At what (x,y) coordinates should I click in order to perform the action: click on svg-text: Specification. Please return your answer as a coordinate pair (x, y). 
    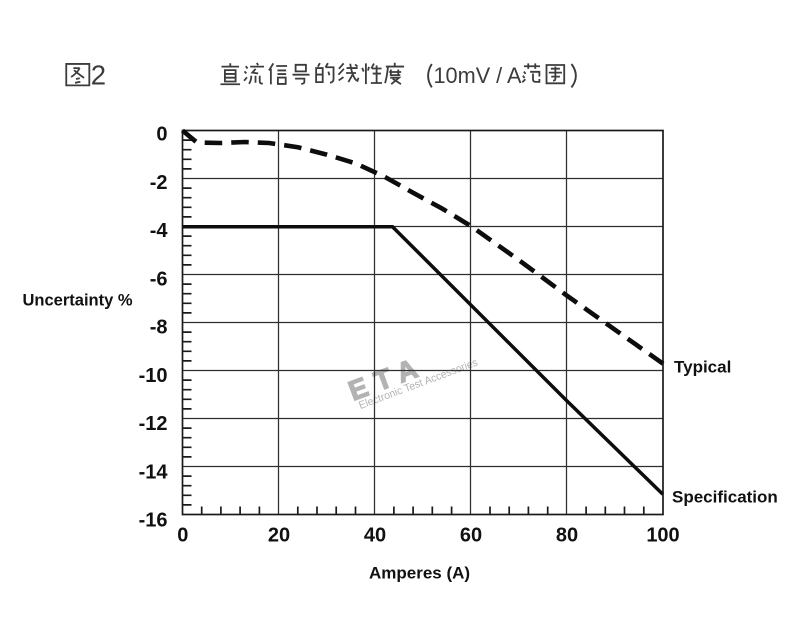
    Looking at the image, I should click on (725, 497).